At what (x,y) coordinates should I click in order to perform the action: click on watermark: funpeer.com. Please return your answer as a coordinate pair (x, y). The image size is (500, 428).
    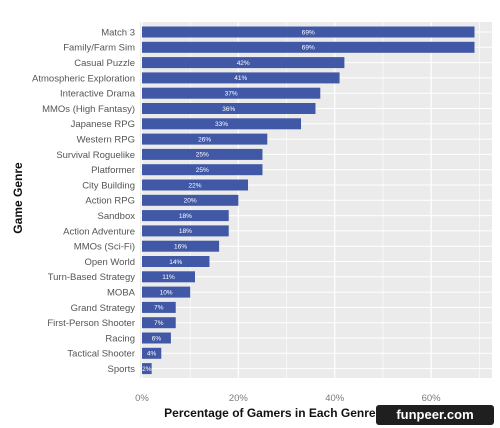
    Looking at the image, I should click on (435, 415).